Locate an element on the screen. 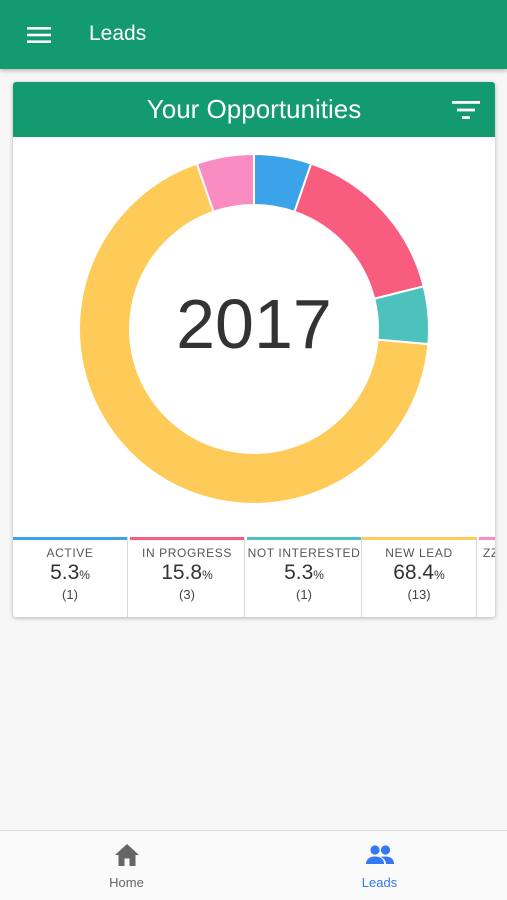 The height and width of the screenshot is (900, 507). nav-label-home: Home is located at coordinates (126, 882).